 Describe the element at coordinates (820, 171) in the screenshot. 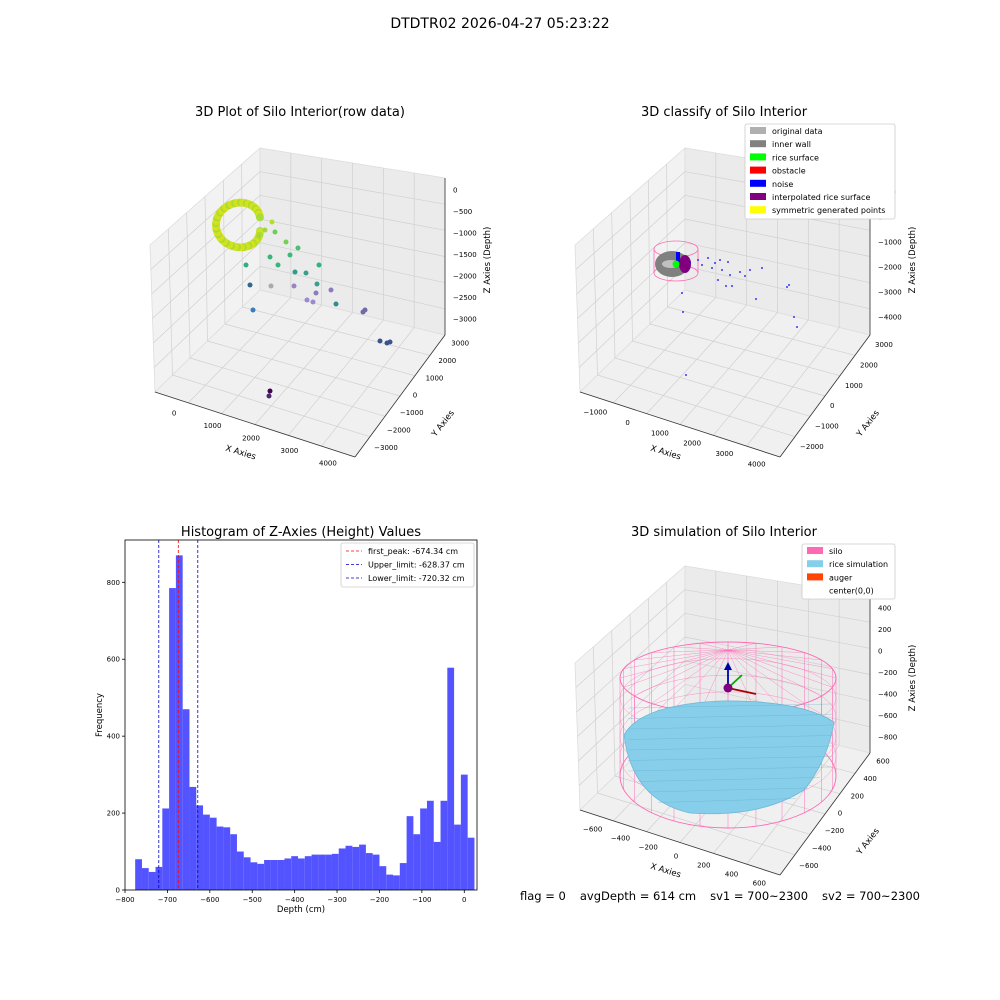

I see `cls-legend-box` at that location.